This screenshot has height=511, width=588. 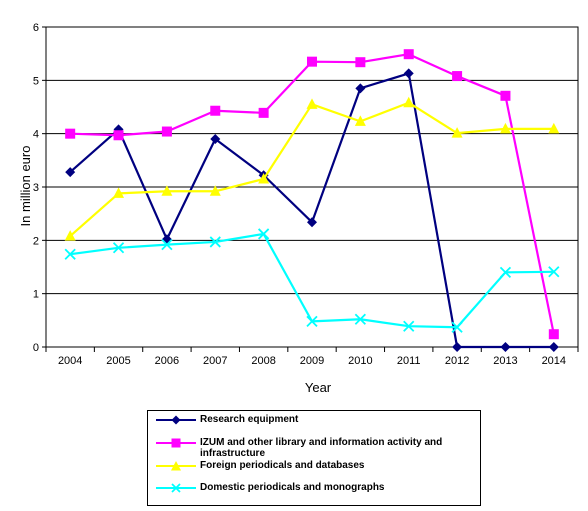 I want to click on legend-swatch-research-equipment, so click(x=176, y=420).